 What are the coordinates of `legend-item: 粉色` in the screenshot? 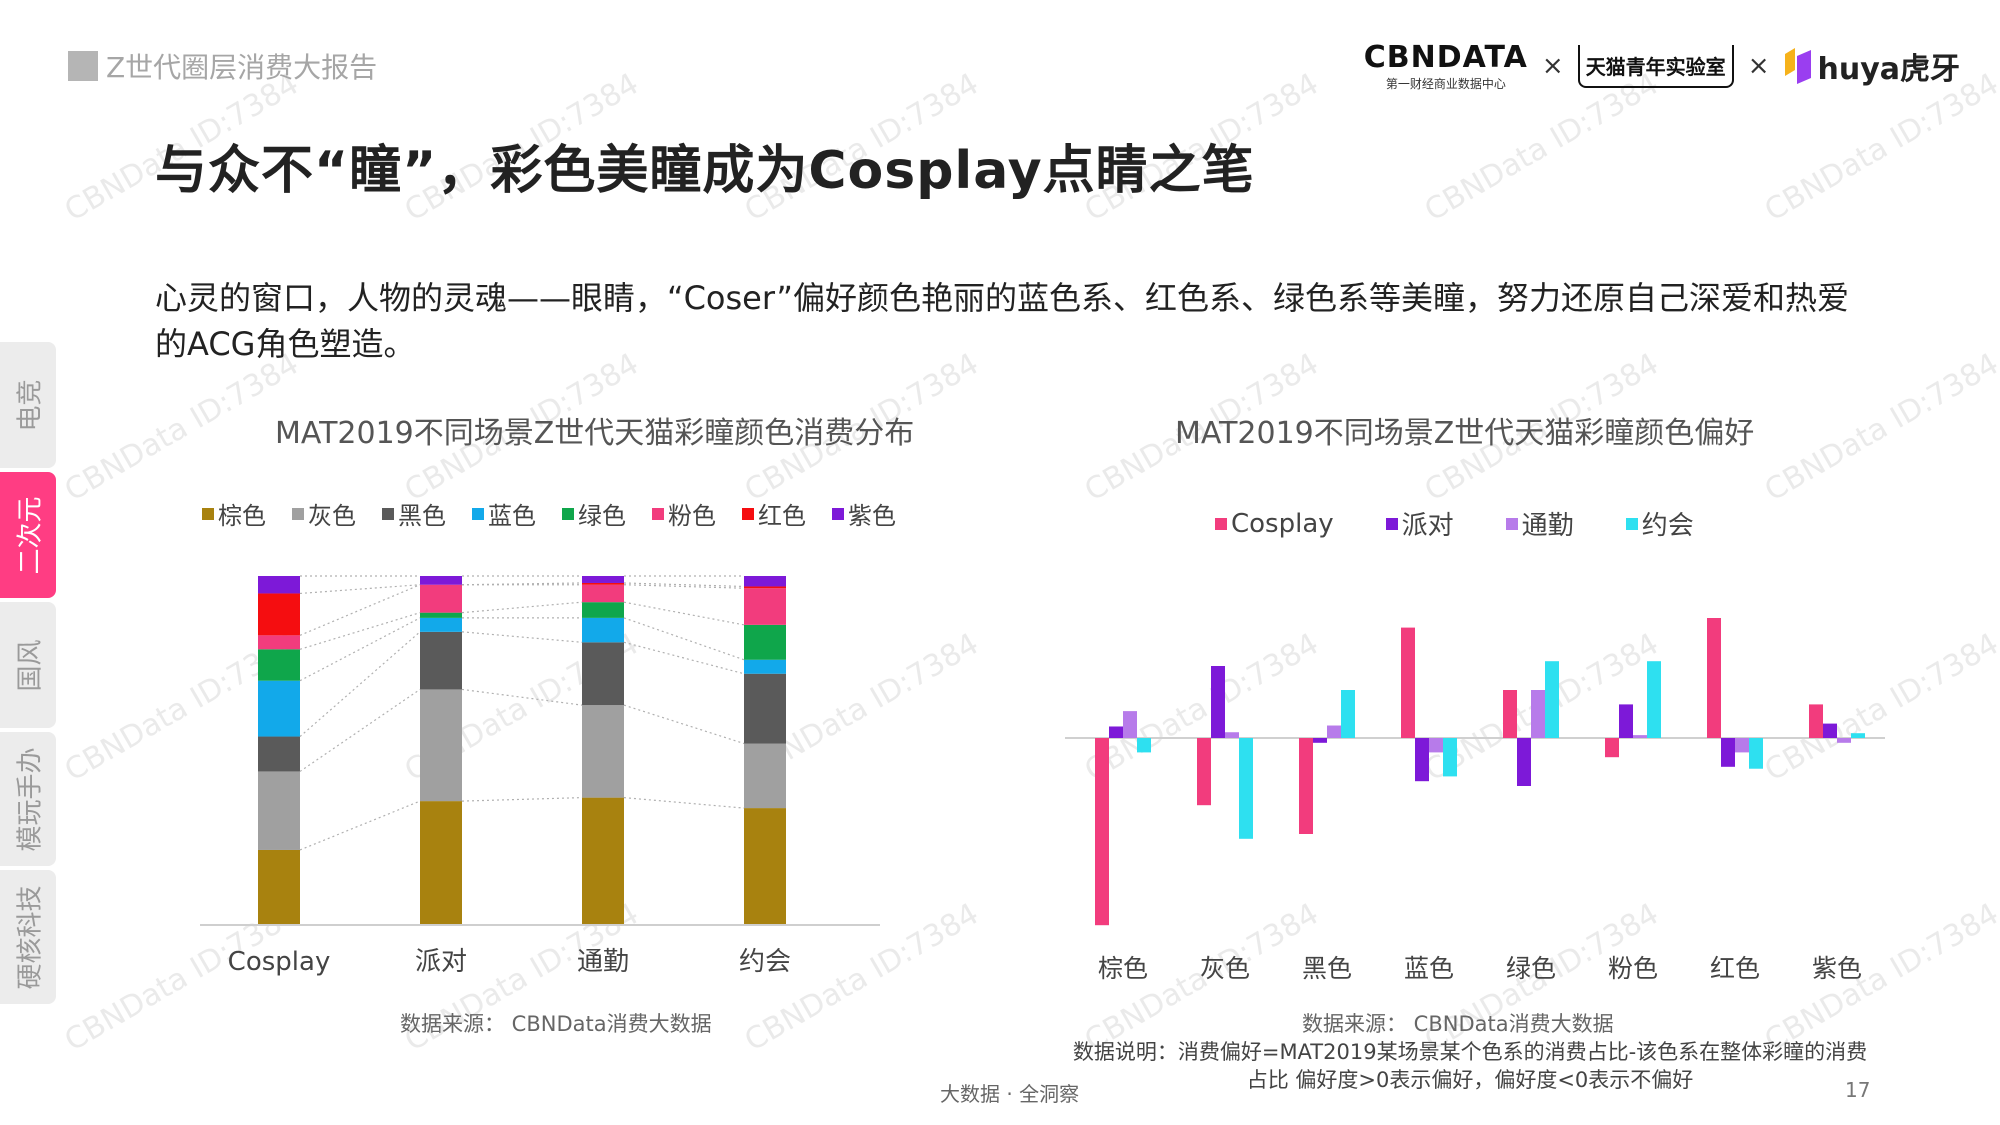 It's located at (684, 513).